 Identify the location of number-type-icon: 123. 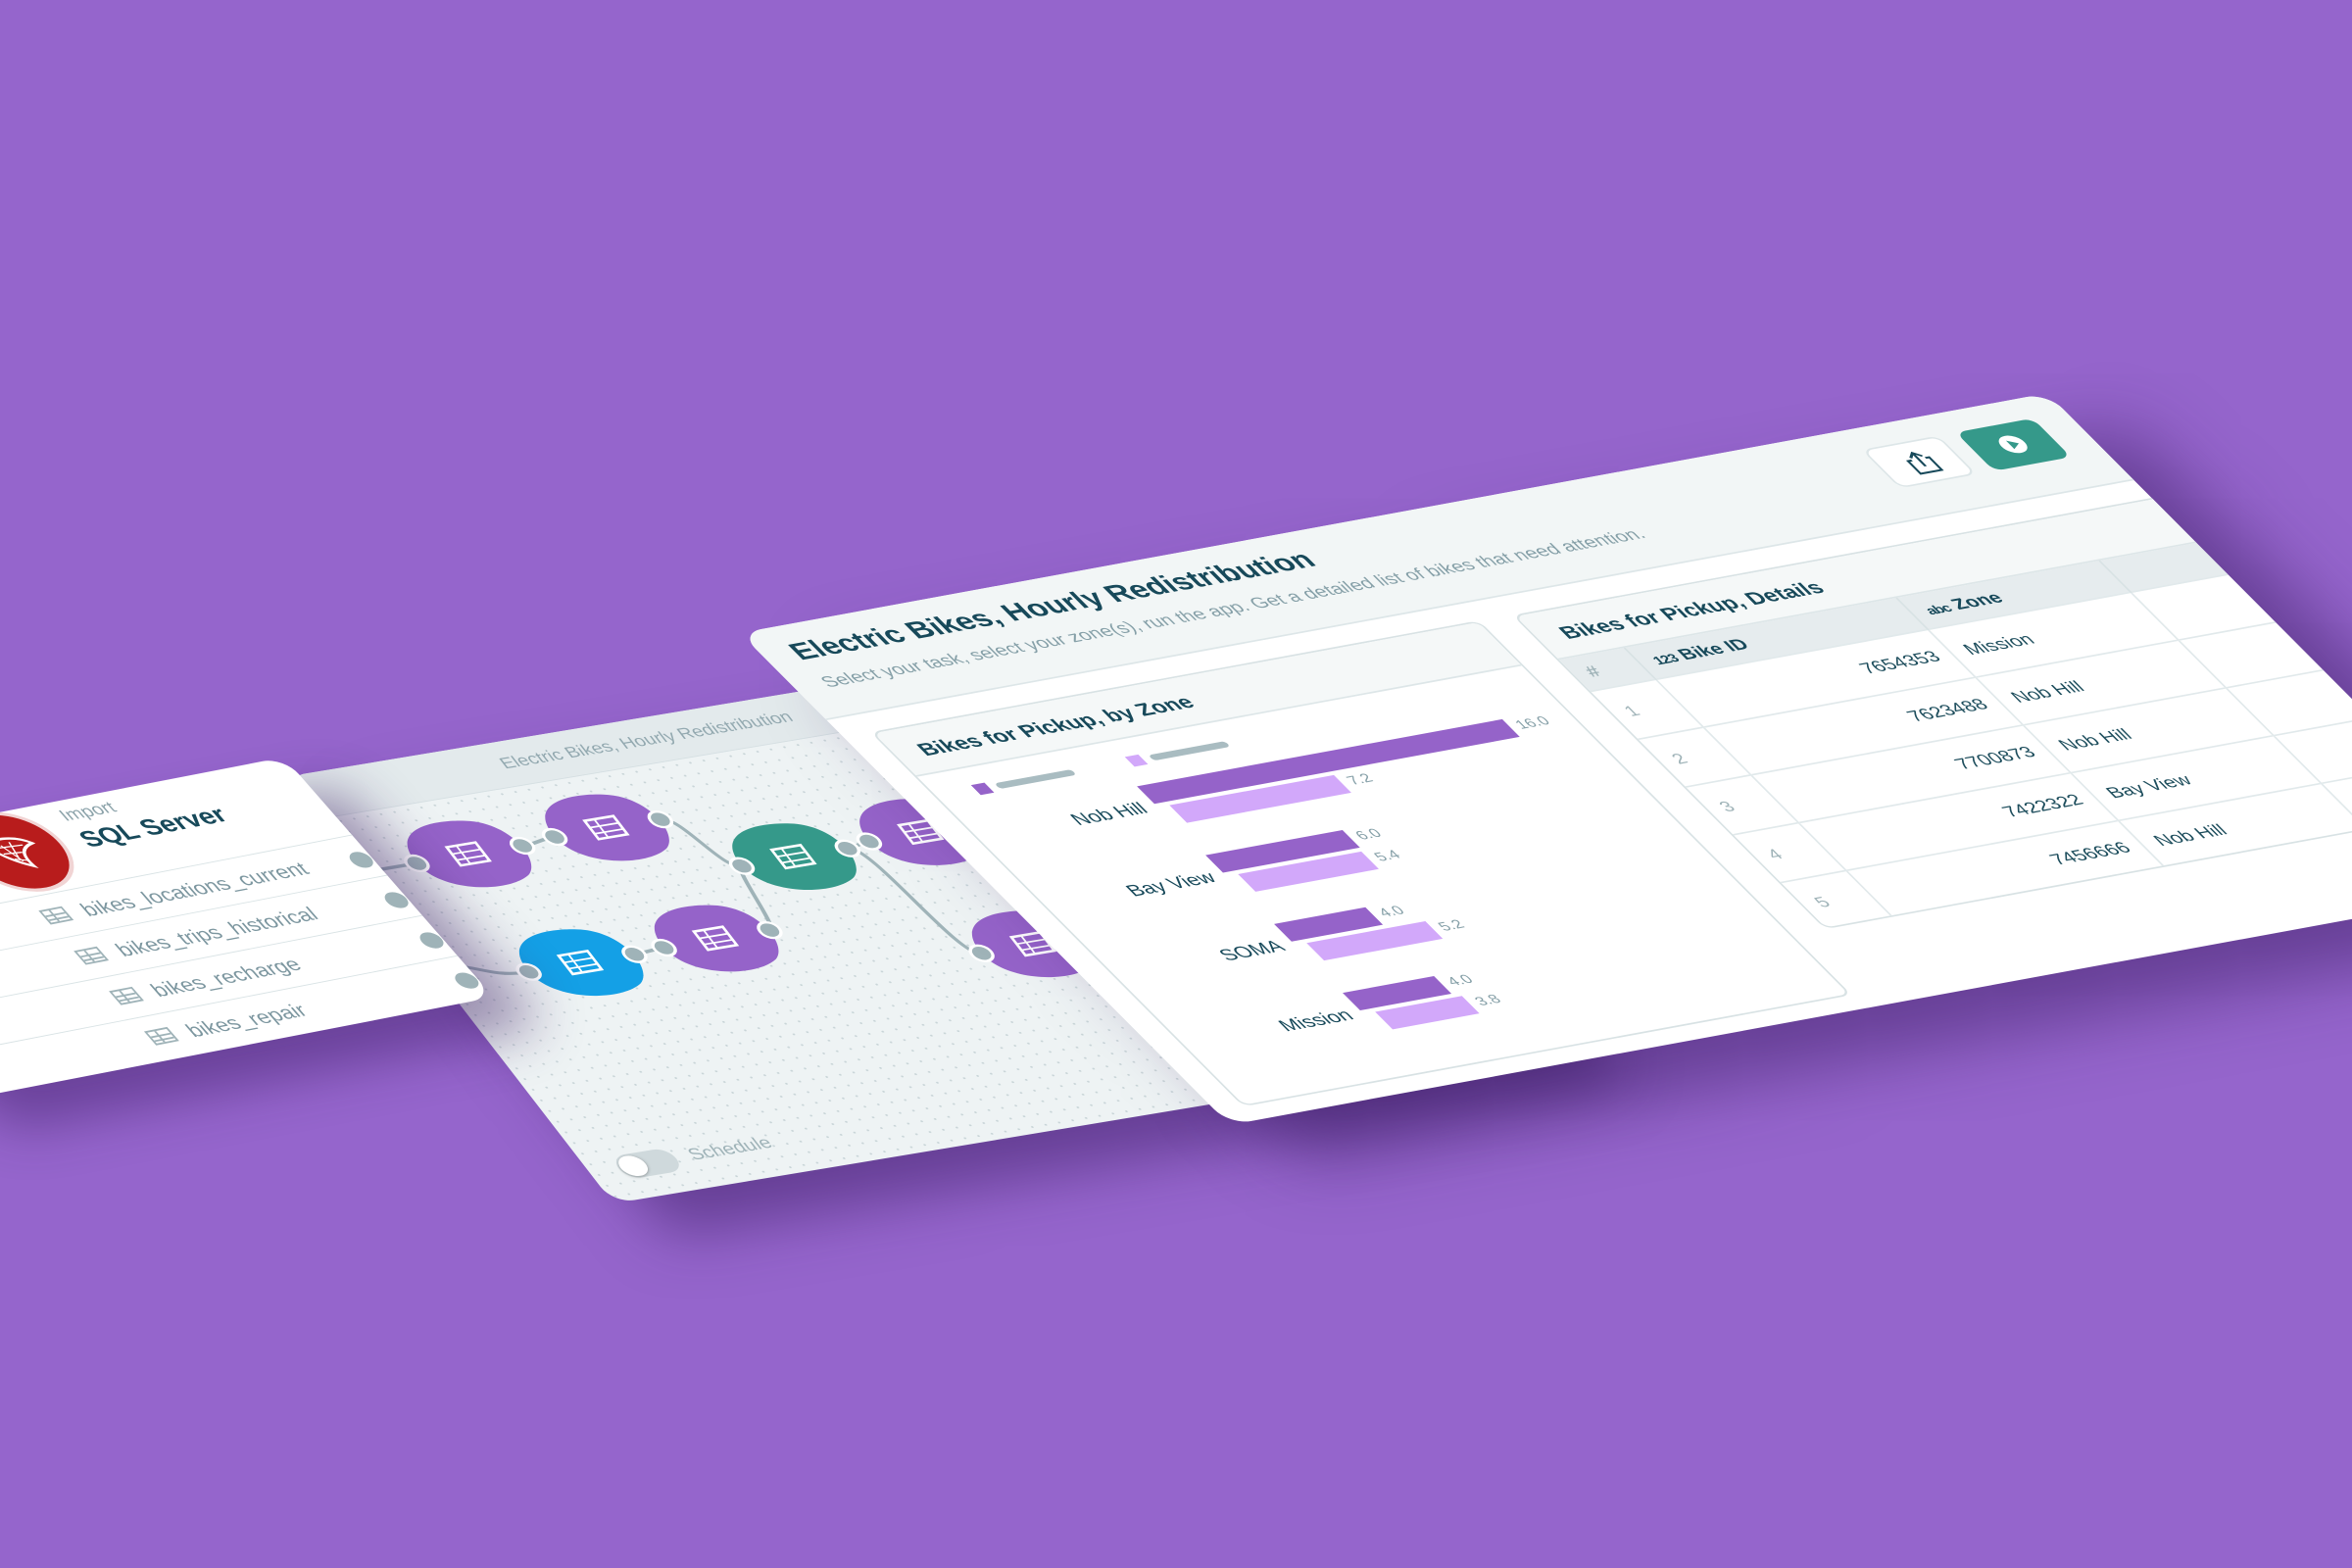
(1665, 659).